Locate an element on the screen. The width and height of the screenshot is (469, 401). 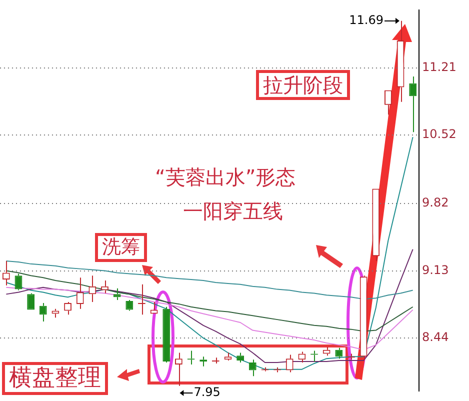
y-tick-label: 9.13 is located at coordinates (435, 269).